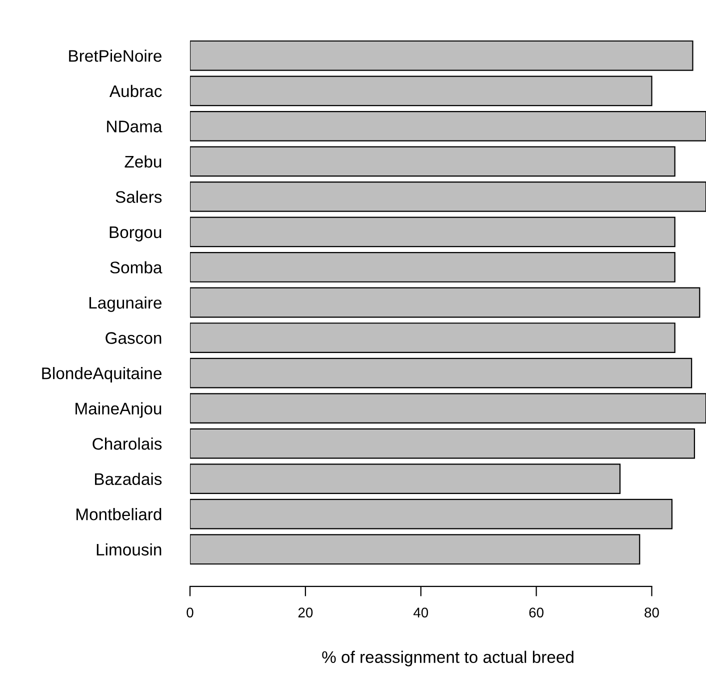 The width and height of the screenshot is (706, 683). What do you see at coordinates (134, 338) in the screenshot?
I see `y-tick-label: Gascon` at bounding box center [134, 338].